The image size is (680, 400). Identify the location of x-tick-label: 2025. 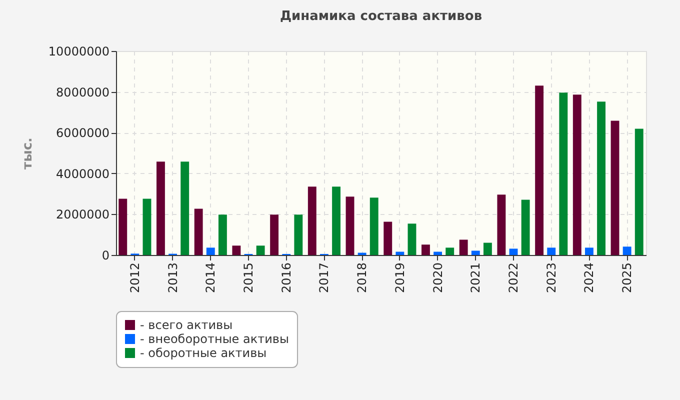
(627, 278).